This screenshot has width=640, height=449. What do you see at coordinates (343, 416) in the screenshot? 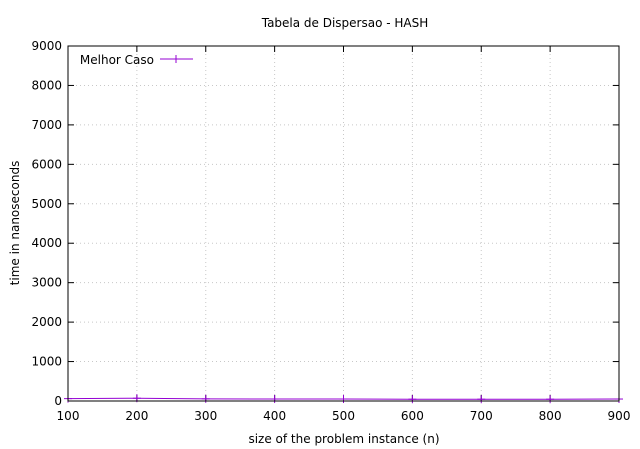
I see `x-tick-label: 500` at bounding box center [343, 416].